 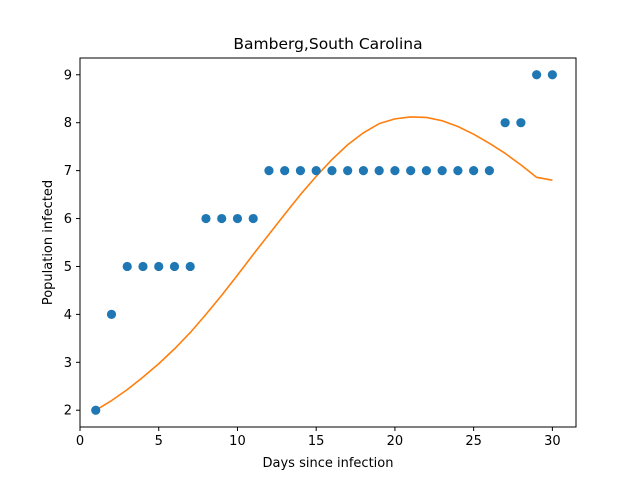 What do you see at coordinates (395, 441) in the screenshot?
I see `x-tick-label: 20` at bounding box center [395, 441].